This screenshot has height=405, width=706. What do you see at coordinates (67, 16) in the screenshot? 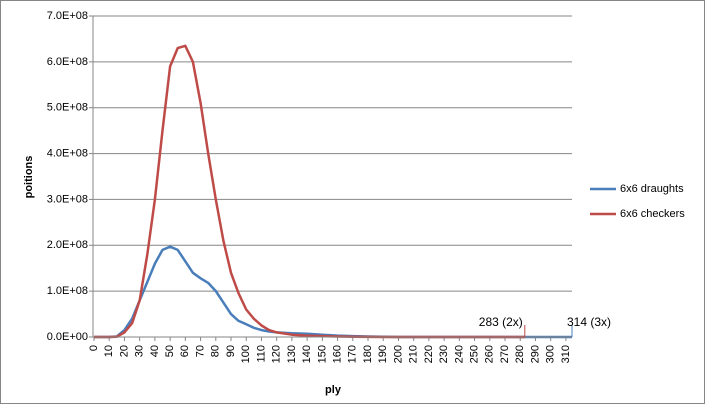
I see `y-tick-label: 7.0E+08` at bounding box center [67, 16].